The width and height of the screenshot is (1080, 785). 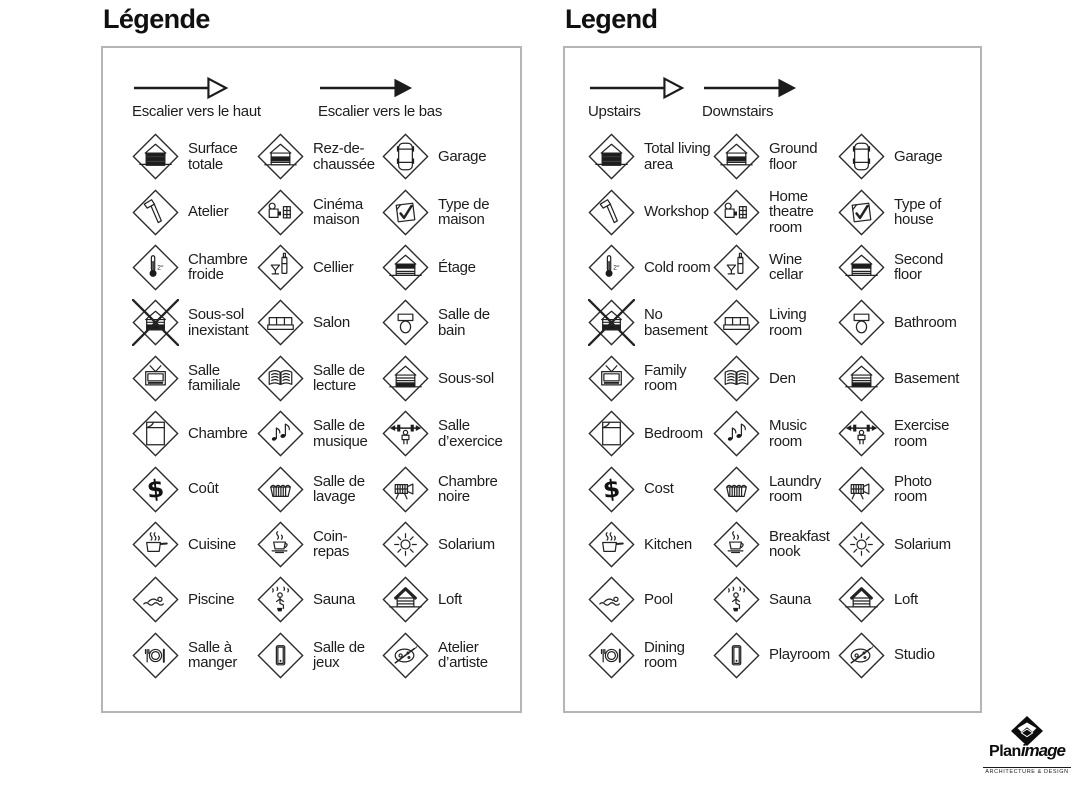 What do you see at coordinates (194, 211) in the screenshot?
I see `legend-item-workshop: Atelier` at bounding box center [194, 211].